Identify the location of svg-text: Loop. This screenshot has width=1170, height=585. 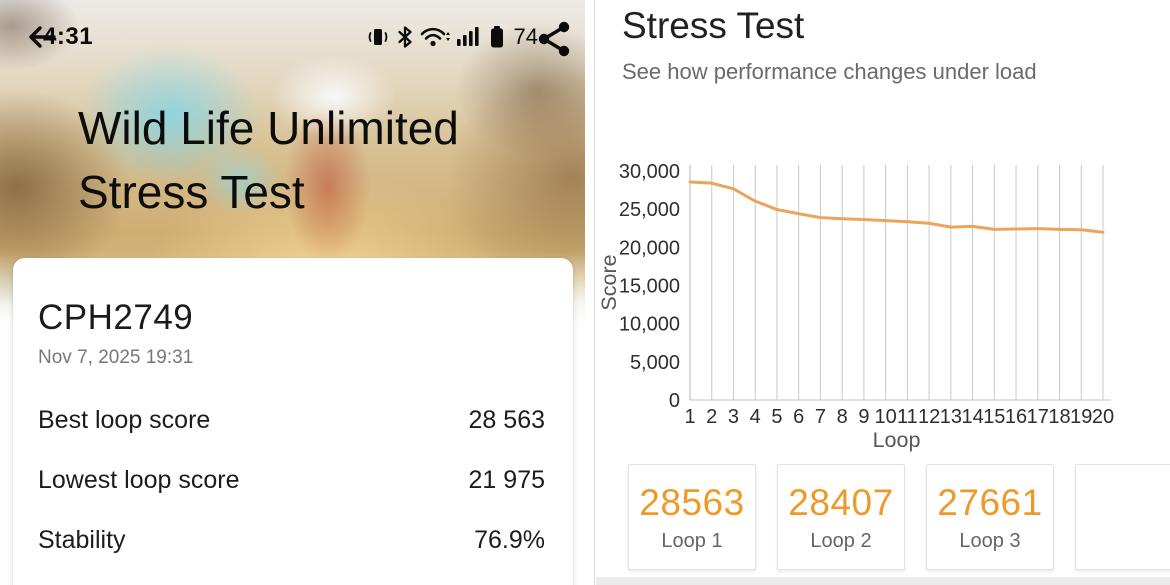
(897, 440).